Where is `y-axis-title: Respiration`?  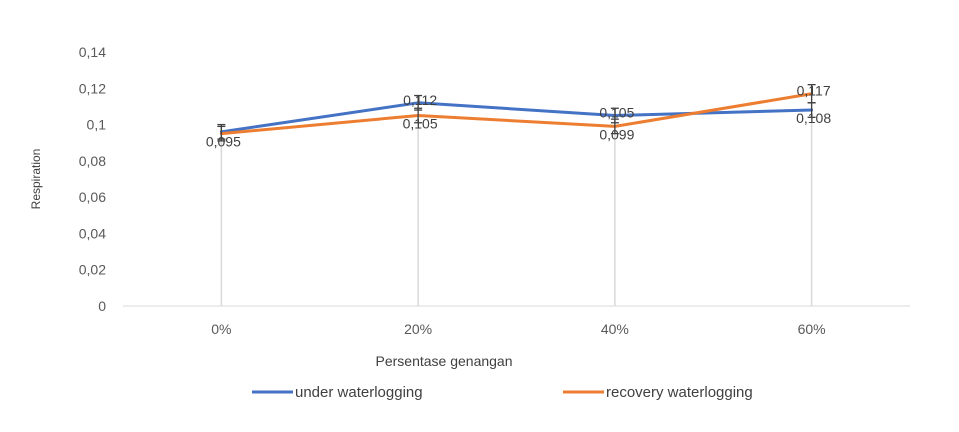 y-axis-title: Respiration is located at coordinates (36, 179).